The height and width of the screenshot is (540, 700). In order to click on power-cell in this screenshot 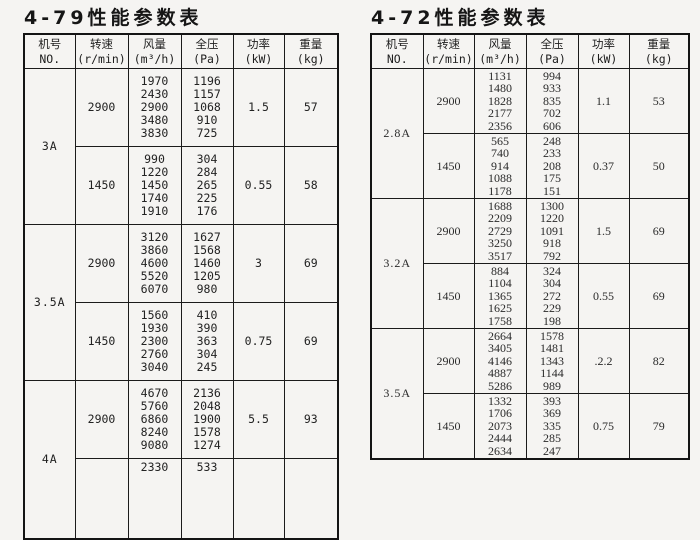, I will do `click(258, 499)`.